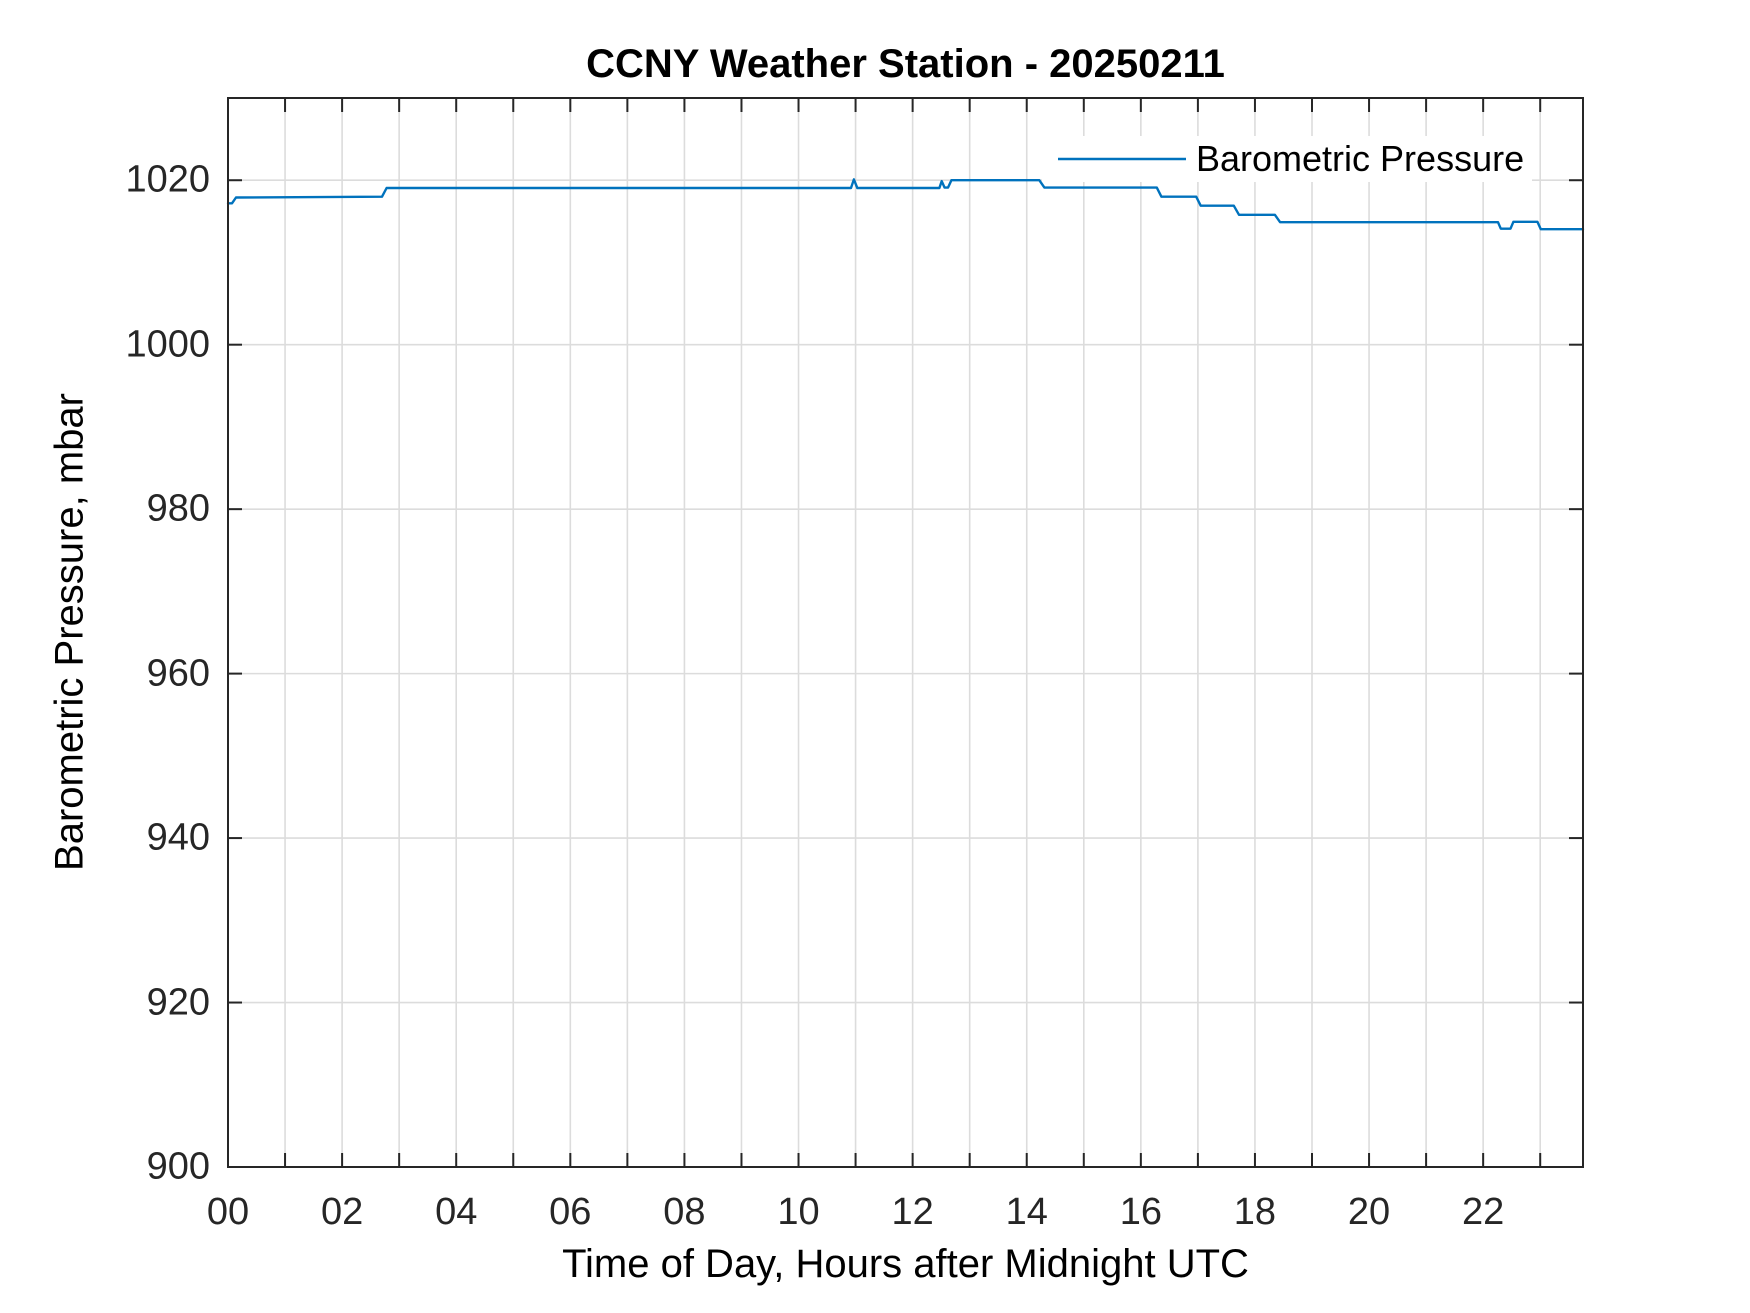 This screenshot has width=1750, height=1313. What do you see at coordinates (684, 1212) in the screenshot?
I see `x-tick-label: 08` at bounding box center [684, 1212].